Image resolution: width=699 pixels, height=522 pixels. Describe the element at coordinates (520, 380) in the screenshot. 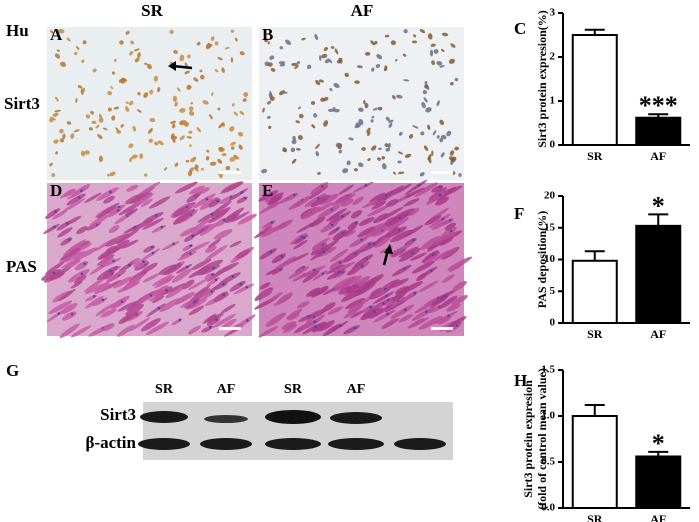

I see `panel-letter: H` at that location.